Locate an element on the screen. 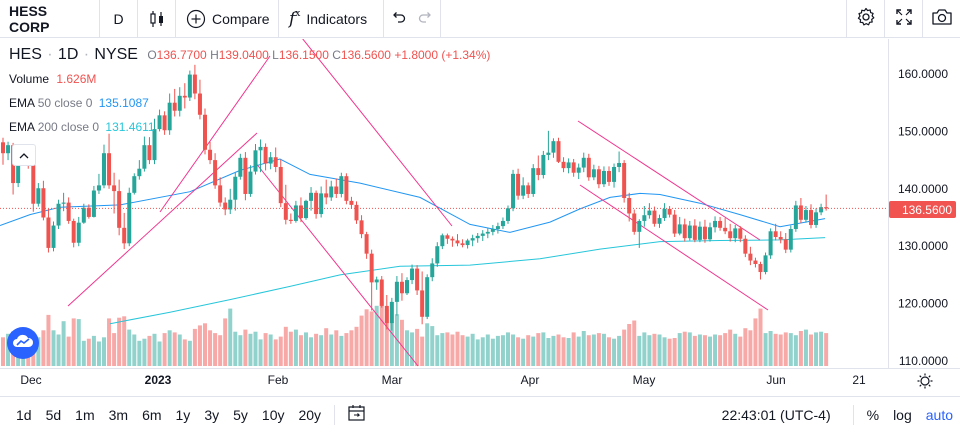  chart-type-button is located at coordinates (157, 19).